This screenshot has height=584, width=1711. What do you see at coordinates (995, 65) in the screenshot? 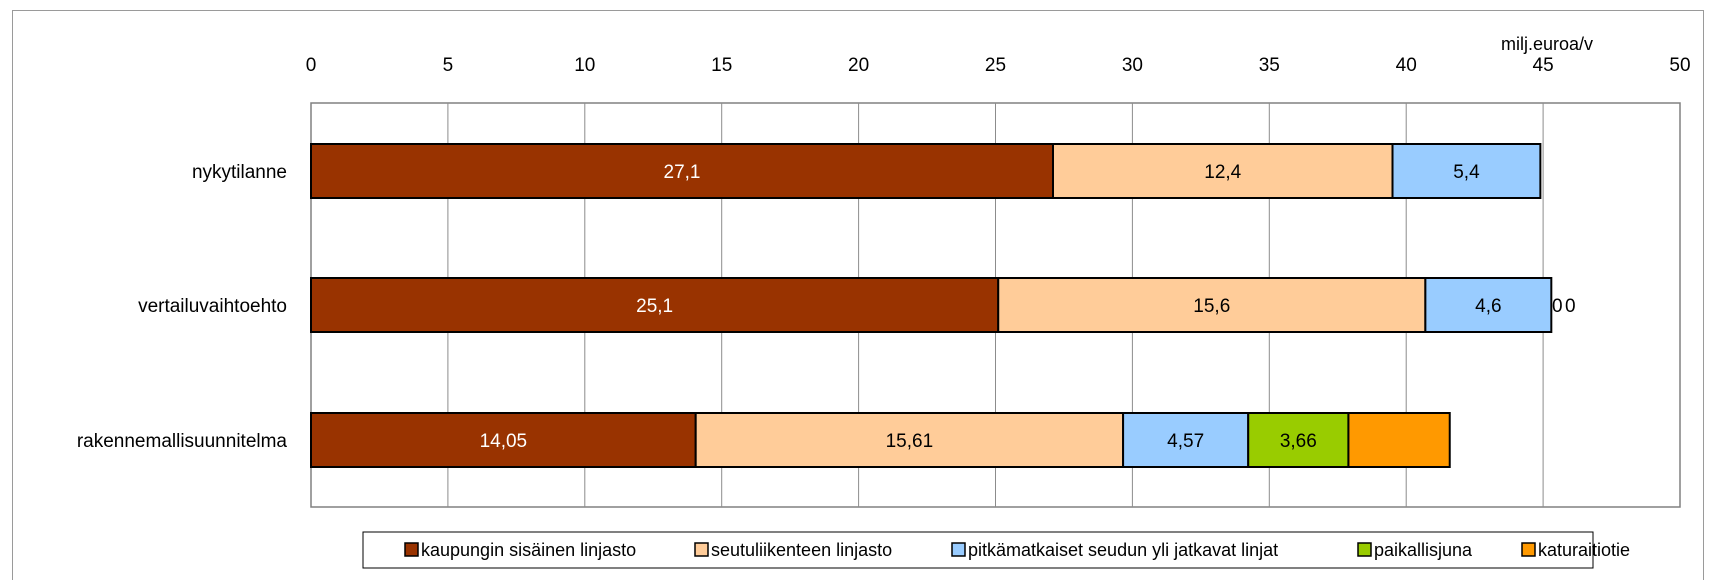
I see `x-tick-label: 25` at bounding box center [995, 65].